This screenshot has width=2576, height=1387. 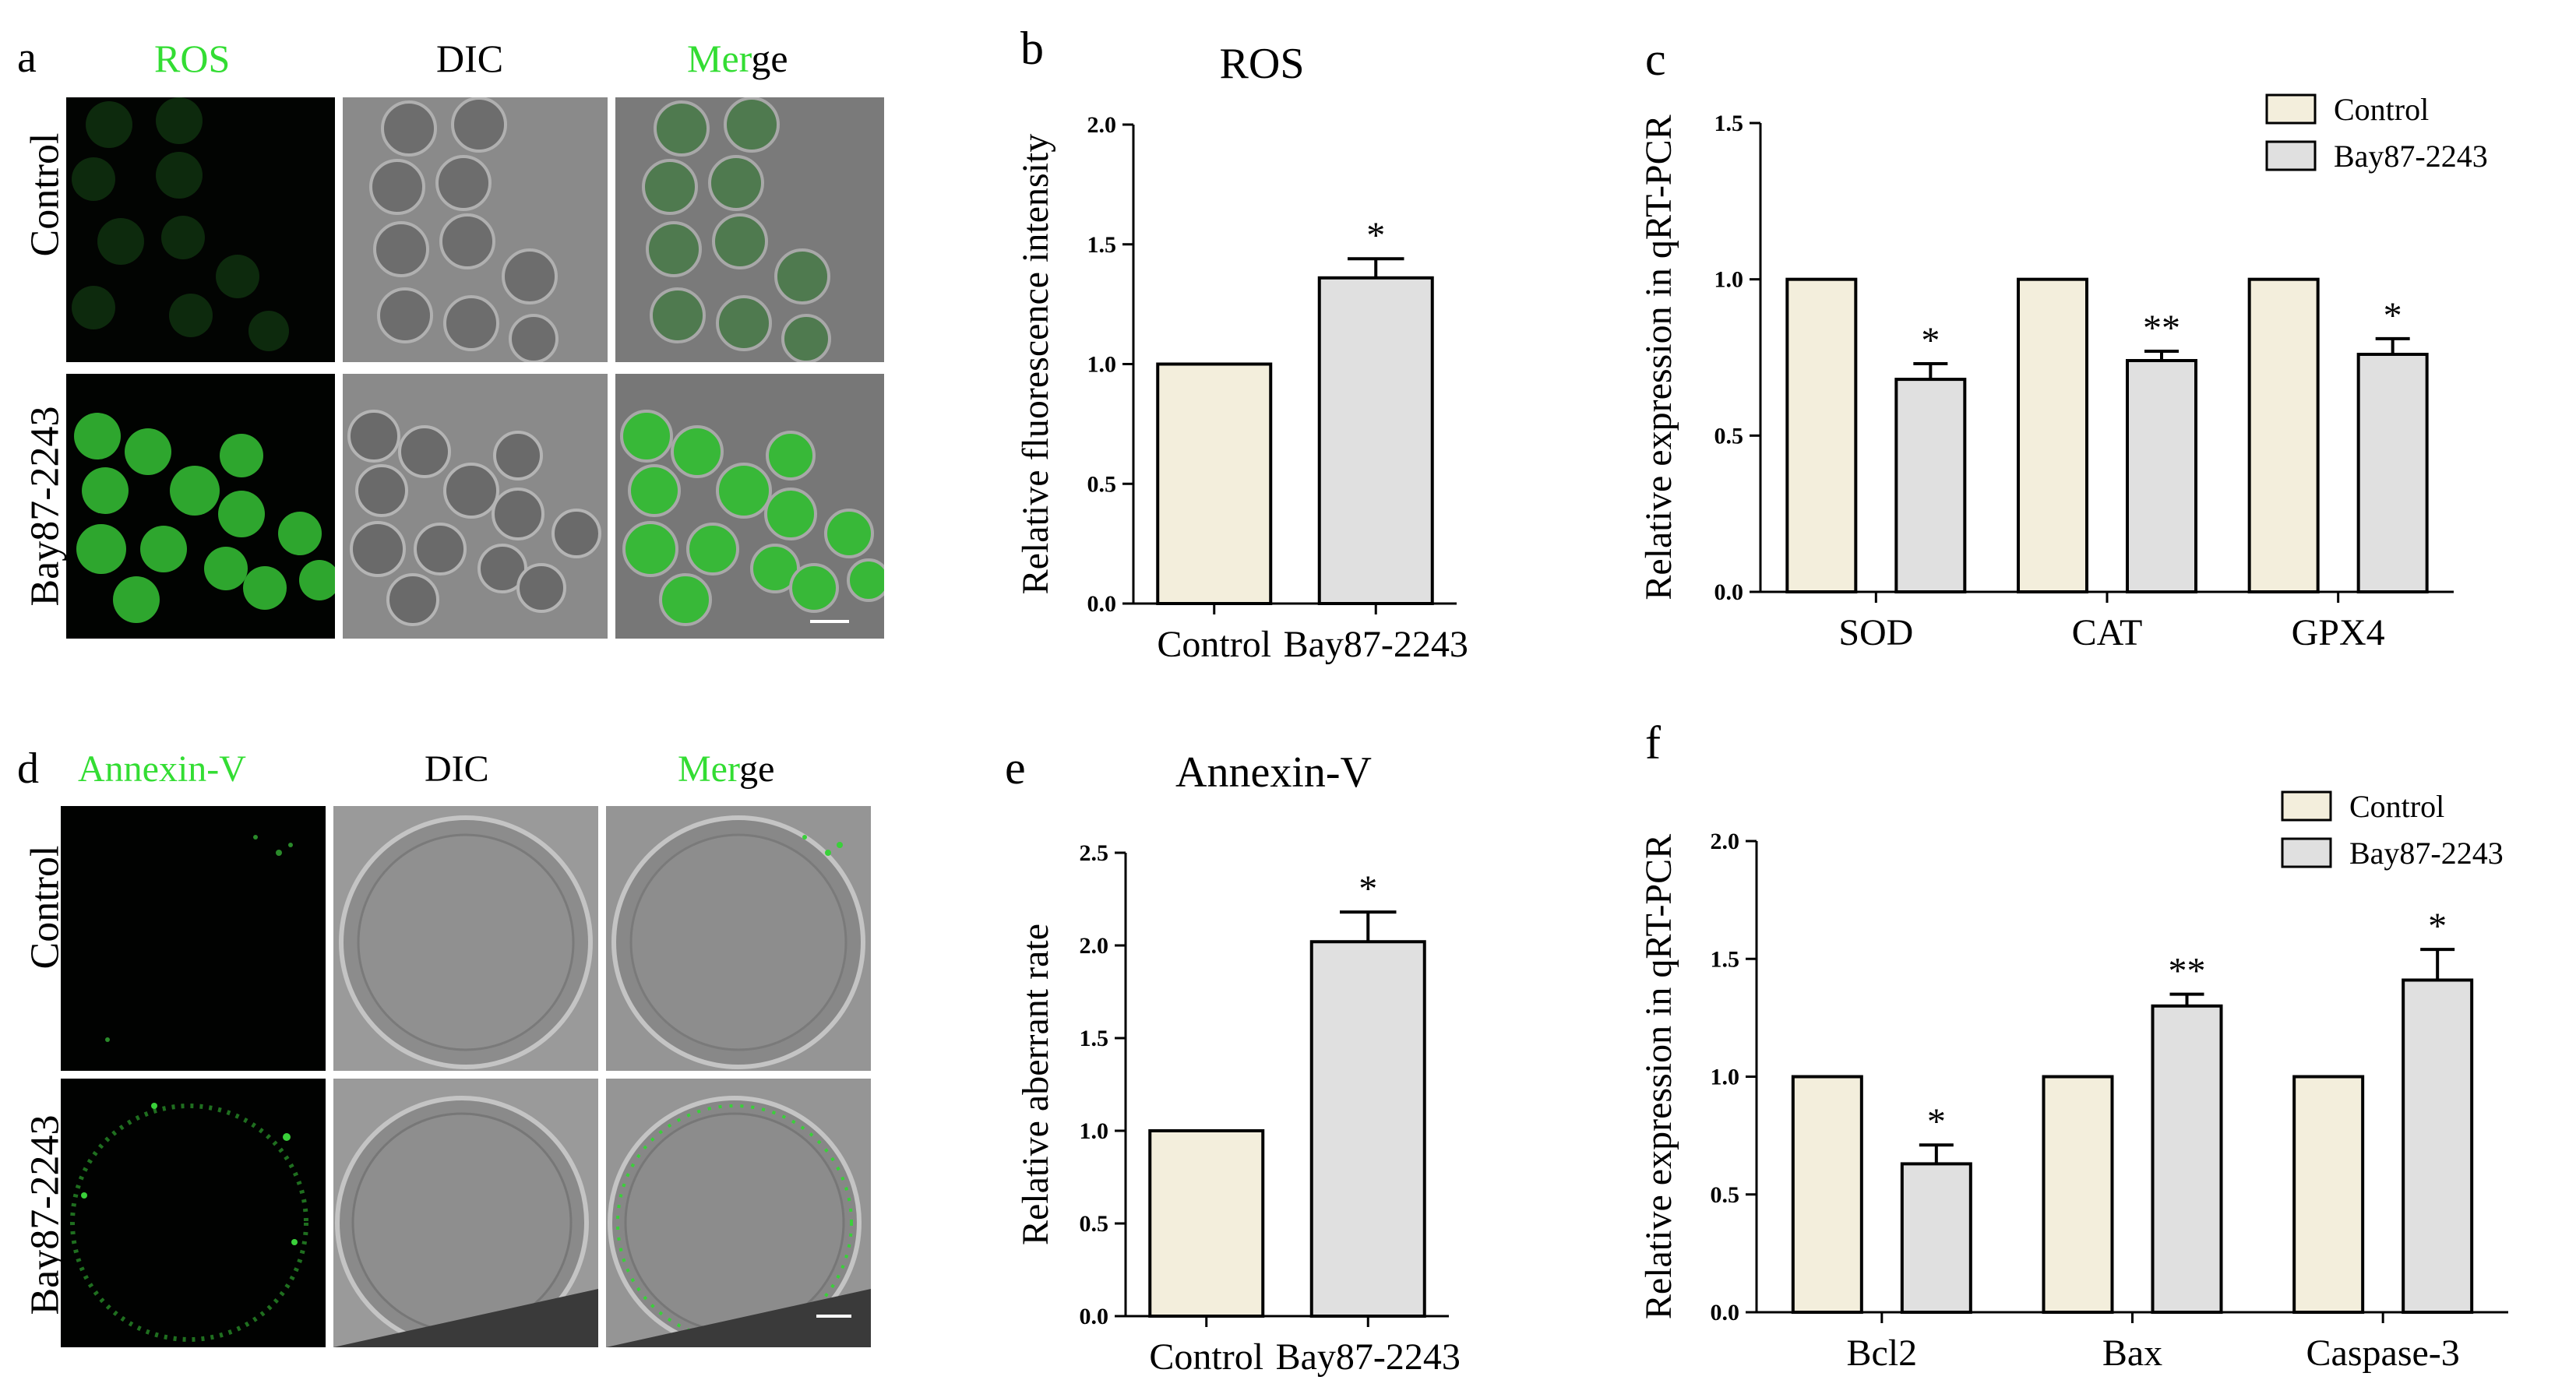 I want to click on micrograph-dic-bay-a, so click(x=476, y=507).